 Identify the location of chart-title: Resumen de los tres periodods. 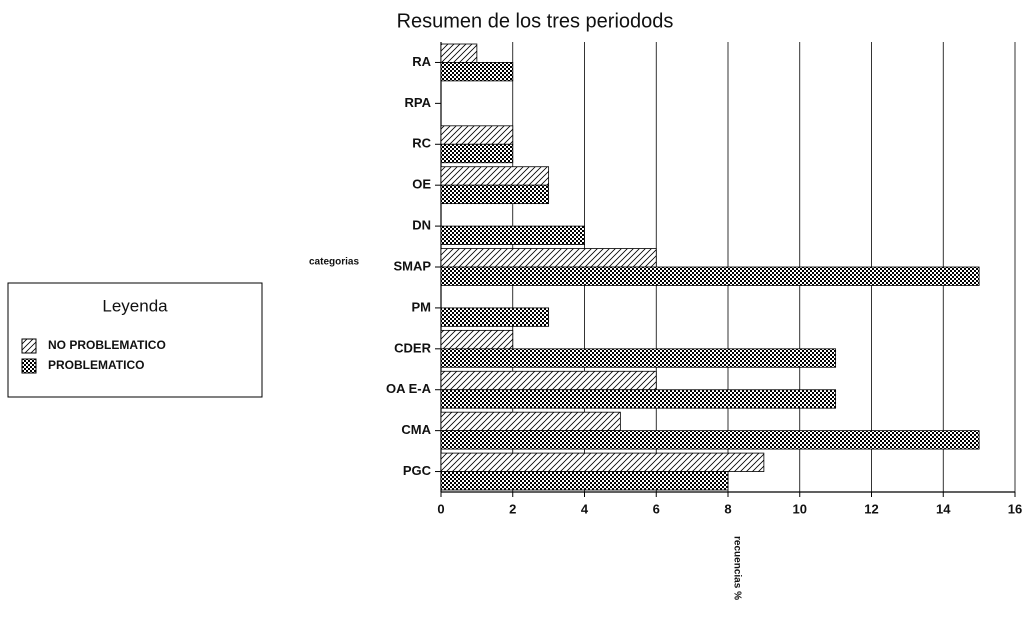
(535, 21).